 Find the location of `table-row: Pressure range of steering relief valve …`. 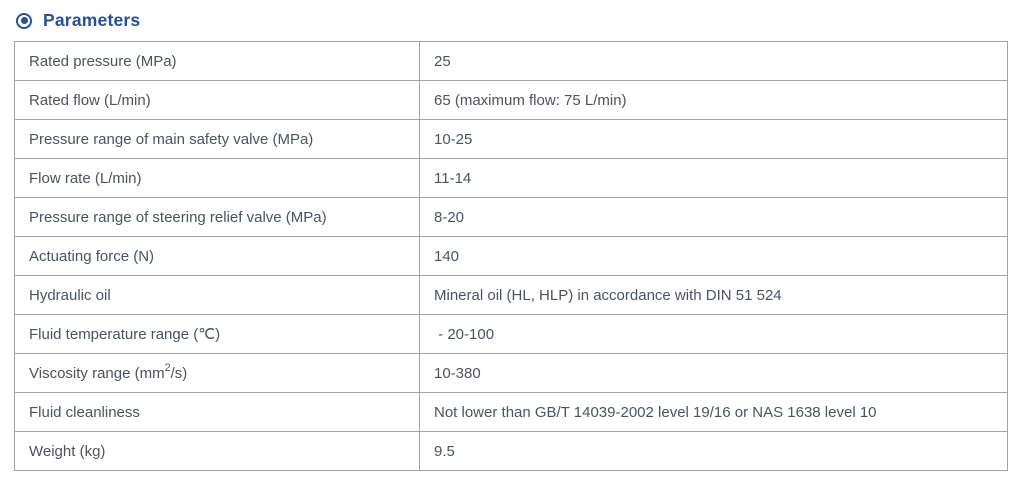

table-row: Pressure range of steering relief valve … is located at coordinates (511, 217).